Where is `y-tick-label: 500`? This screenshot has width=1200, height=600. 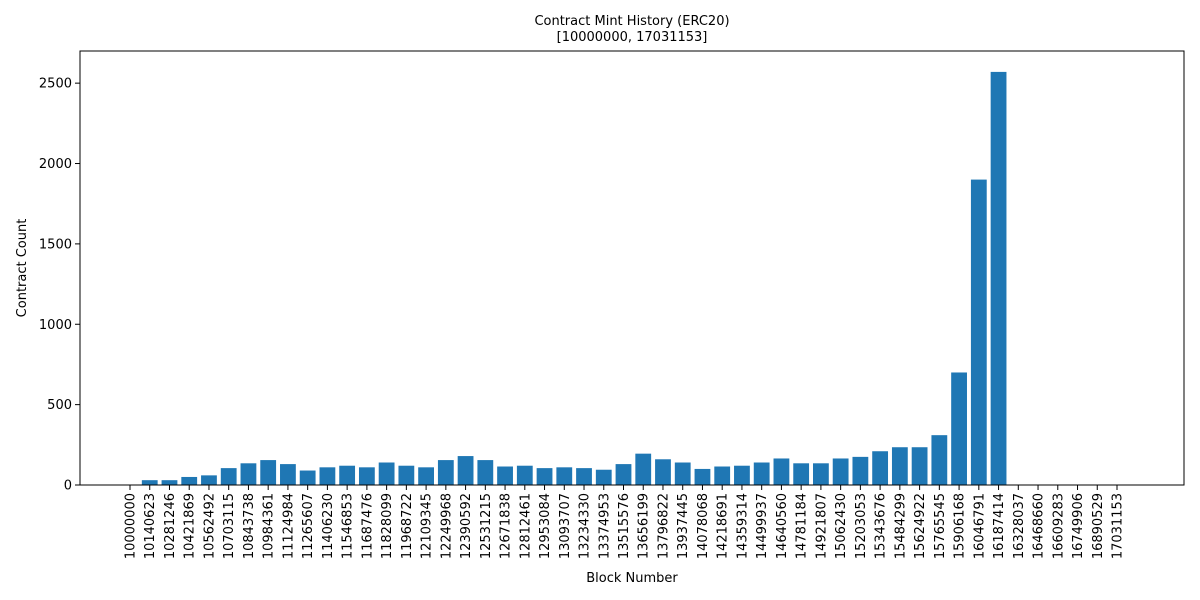
y-tick-label: 500 is located at coordinates (59, 405).